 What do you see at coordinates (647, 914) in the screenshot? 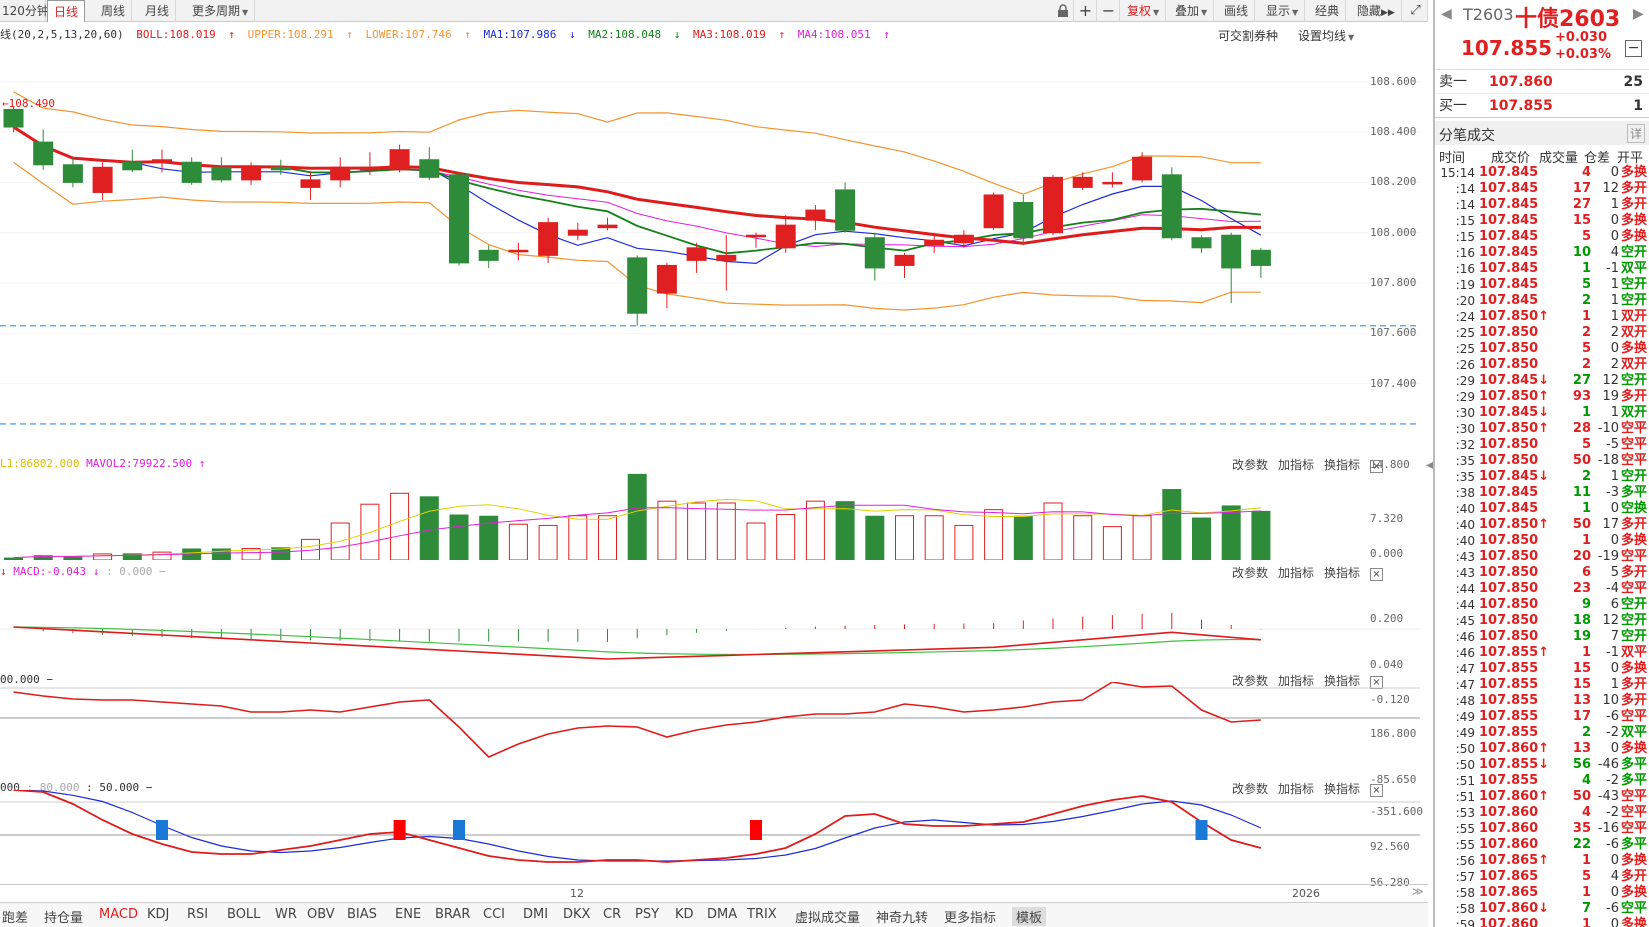
I see `indicator-tab: PSY` at bounding box center [647, 914].